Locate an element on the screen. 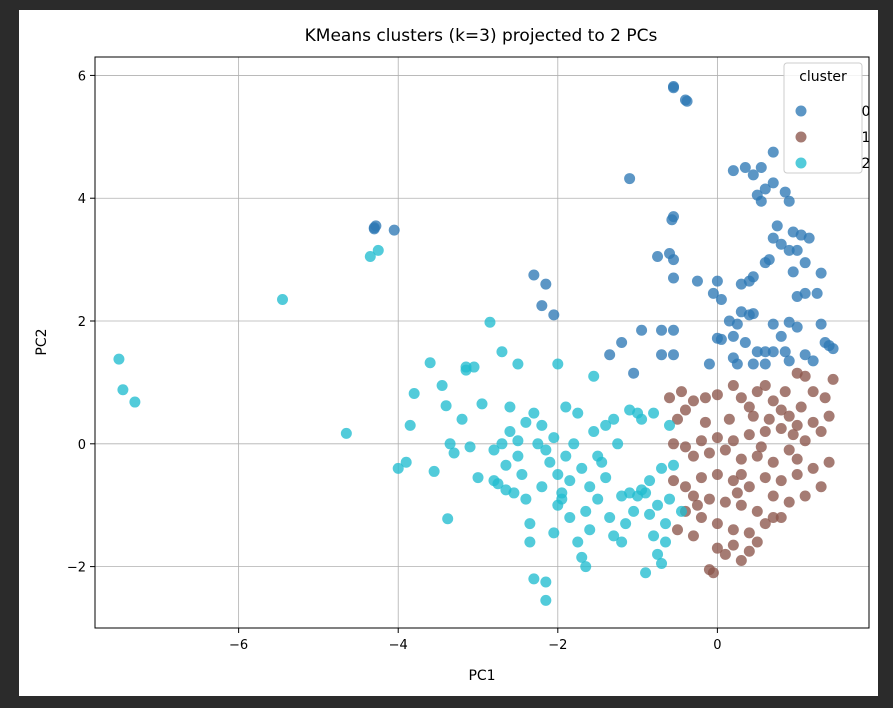  chart-title: KMeans clusters (k=3) projected to 2 PCs is located at coordinates (481, 36).